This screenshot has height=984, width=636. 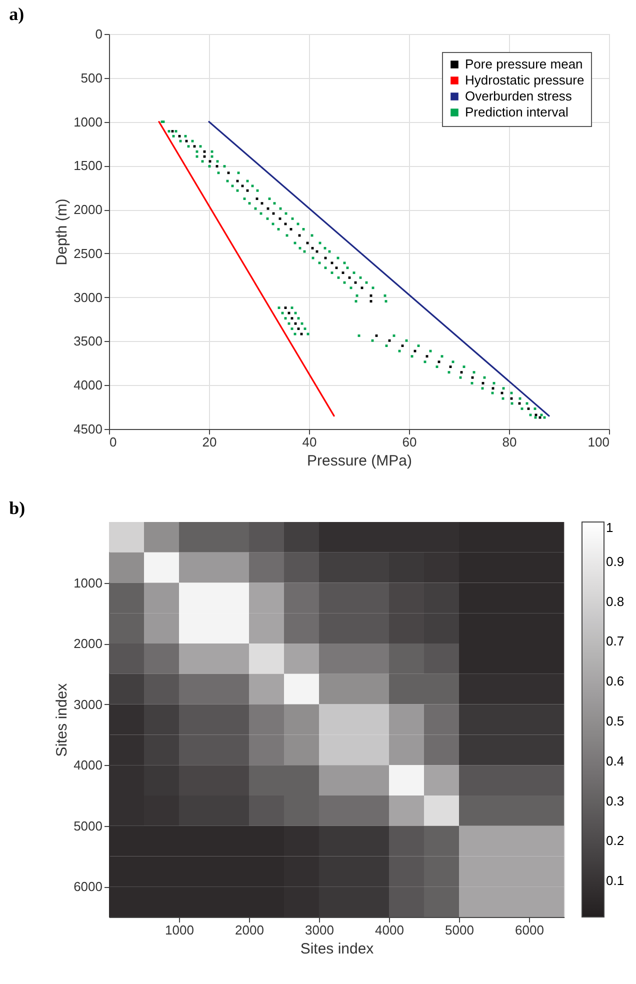 What do you see at coordinates (615, 880) in the screenshot?
I see `color-bar-label: 0.1` at bounding box center [615, 880].